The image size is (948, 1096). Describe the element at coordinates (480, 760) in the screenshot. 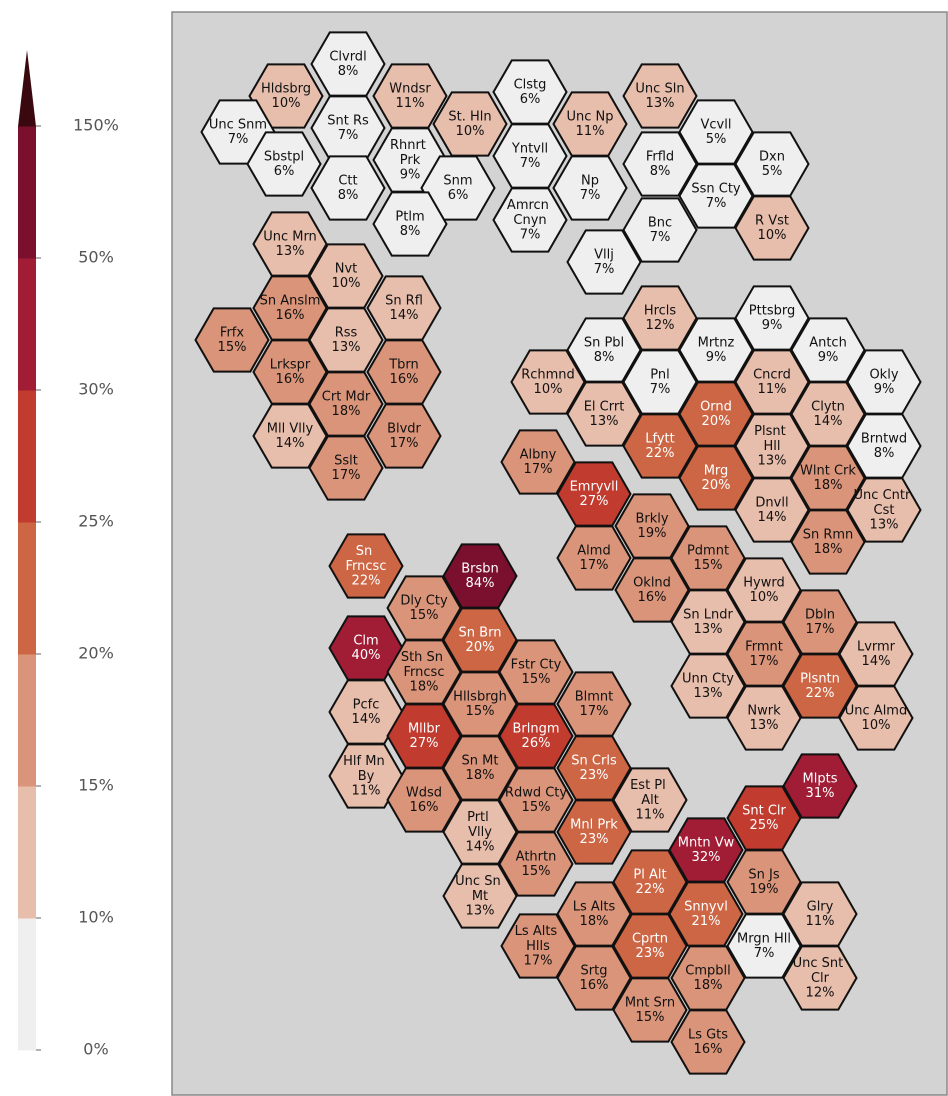

I see `tile-name: Sn Mt` at that location.